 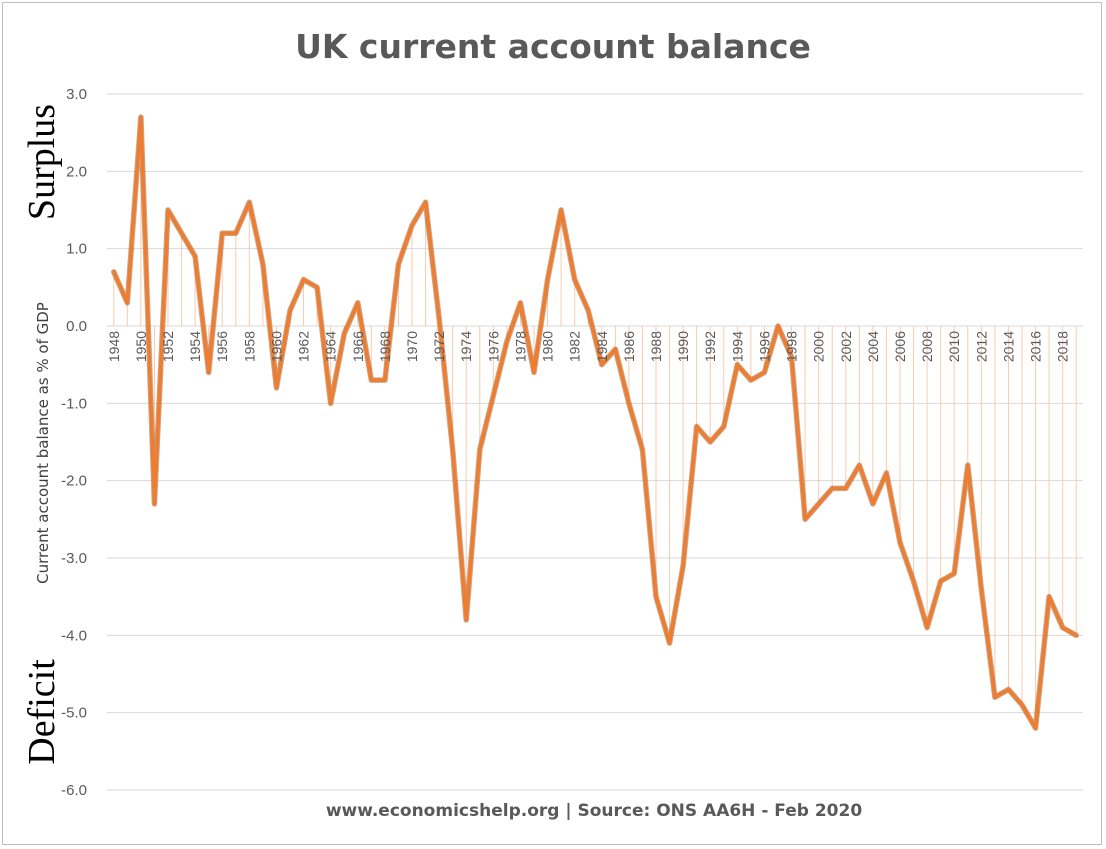 What do you see at coordinates (222, 346) in the screenshot?
I see `x-tick-label: 1956` at bounding box center [222, 346].